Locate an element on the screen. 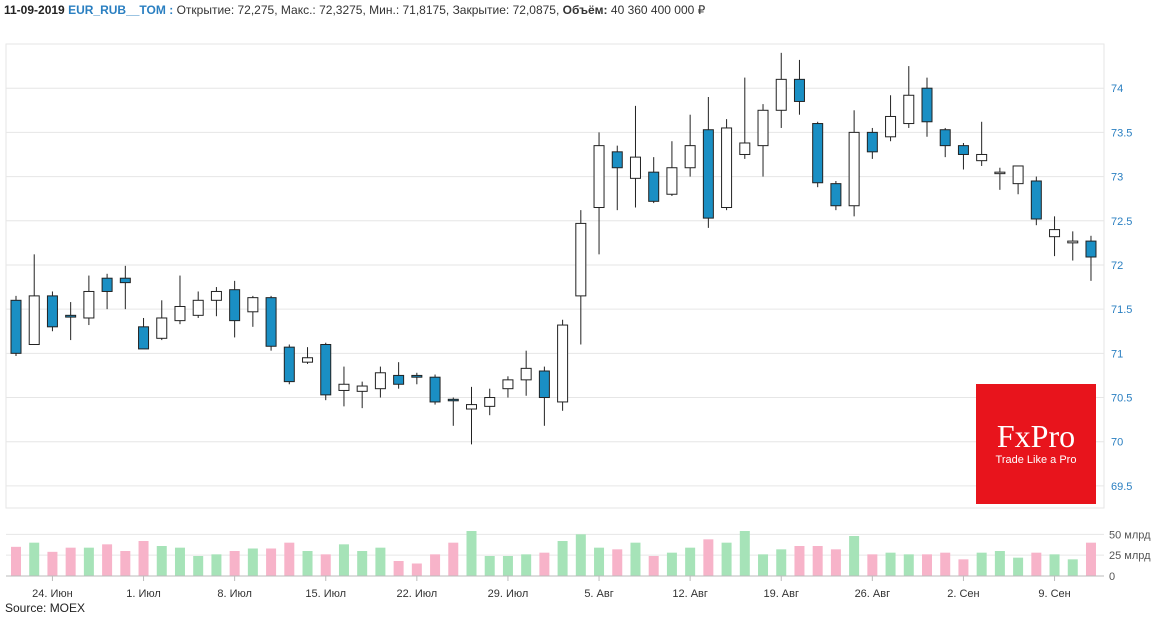 The width and height of the screenshot is (1158, 620). volume-tick-label: 50 млрд is located at coordinates (1130, 535).